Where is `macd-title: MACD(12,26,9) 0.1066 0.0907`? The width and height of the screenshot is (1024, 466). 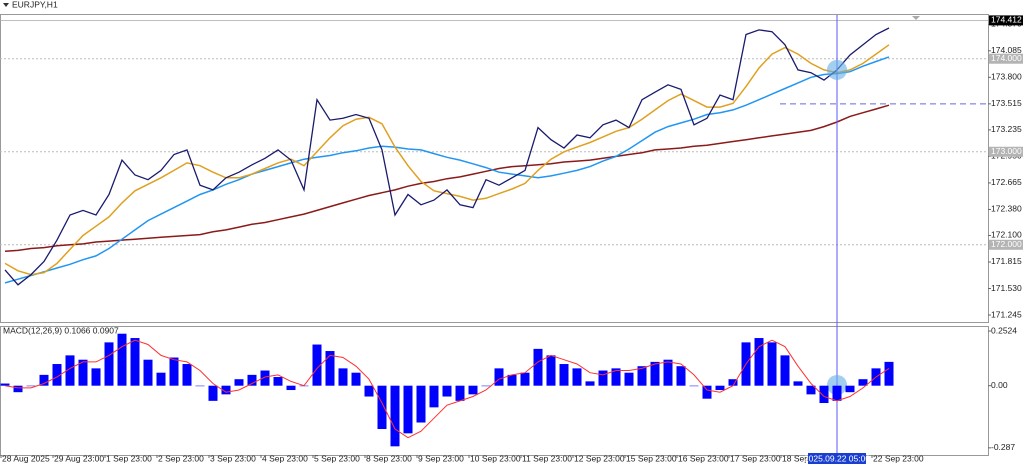 macd-title: MACD(12,26,9) 0.1066 0.0907 is located at coordinates (61, 330).